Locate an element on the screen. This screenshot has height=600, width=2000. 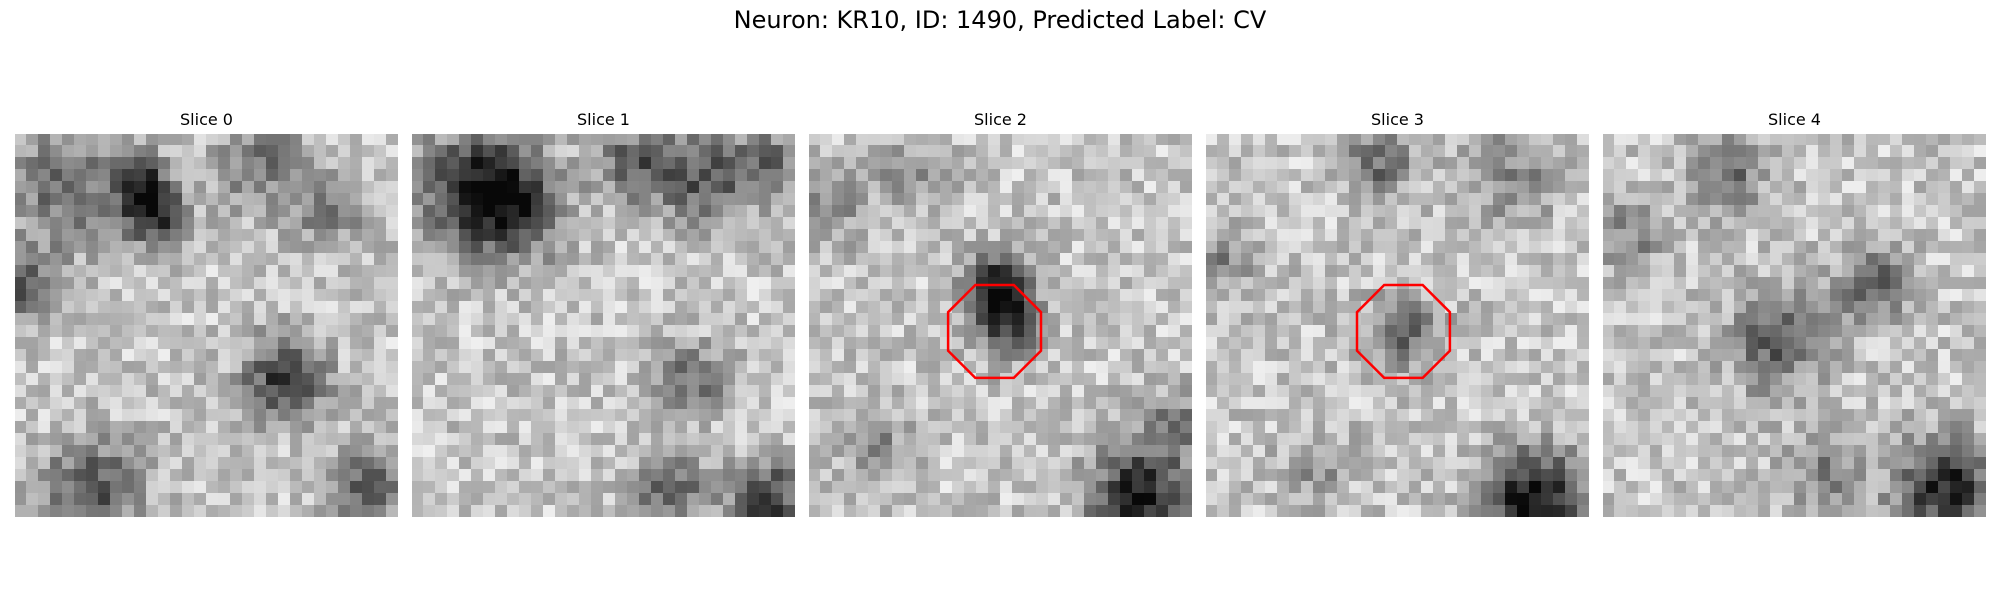
slice-title-2: Slice 2 is located at coordinates (1000, 119).